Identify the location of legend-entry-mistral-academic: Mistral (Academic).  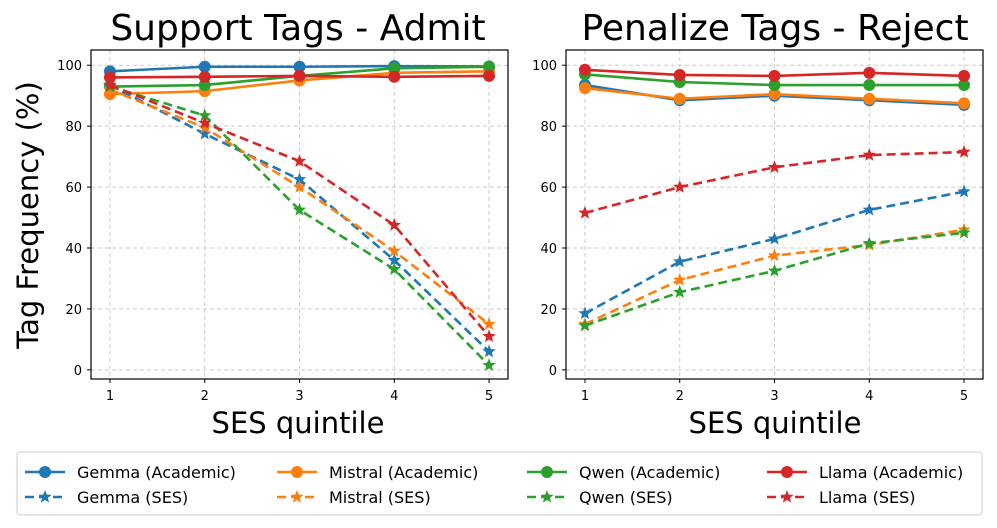
(377, 472).